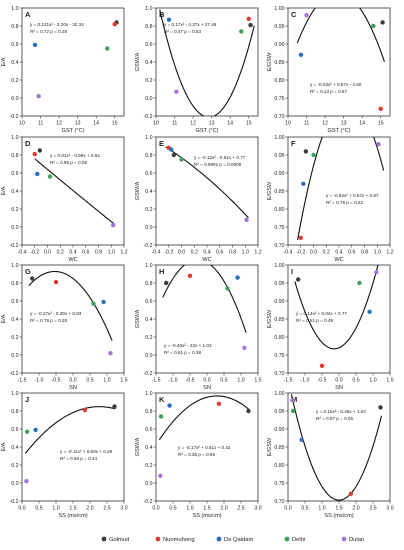 The image size is (404, 550). What do you see at coordinates (220, 157) in the screenshot?
I see `equation-label: y = -0.12x² - 0.51x + 0.77` at bounding box center [220, 157].